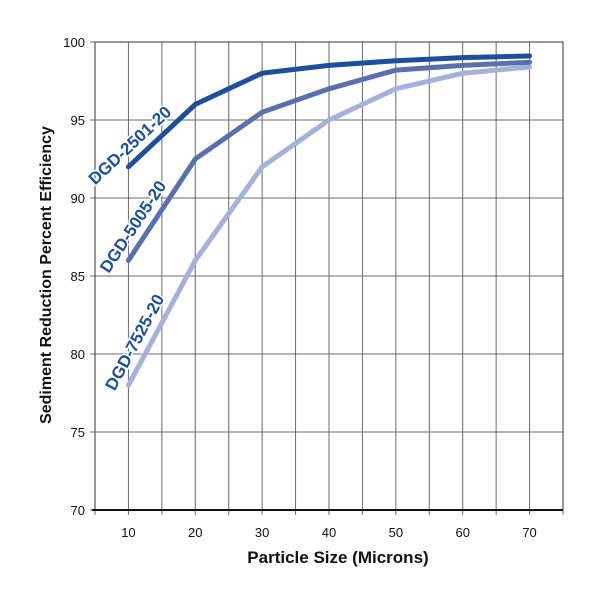 This screenshot has width=590, height=600. I want to click on y-tick-label: 100, so click(74, 42).